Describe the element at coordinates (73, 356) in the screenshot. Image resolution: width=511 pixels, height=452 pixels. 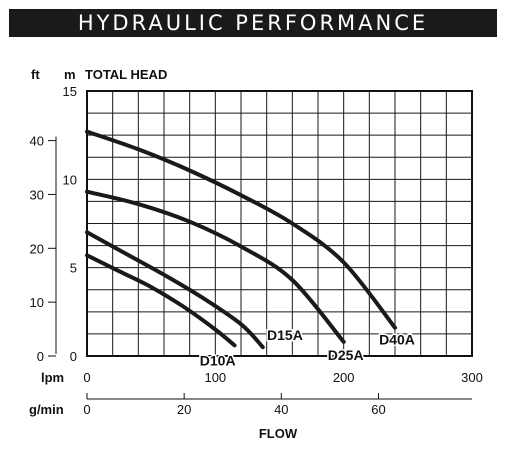
I see `y-tick-label-m: 0` at that location.